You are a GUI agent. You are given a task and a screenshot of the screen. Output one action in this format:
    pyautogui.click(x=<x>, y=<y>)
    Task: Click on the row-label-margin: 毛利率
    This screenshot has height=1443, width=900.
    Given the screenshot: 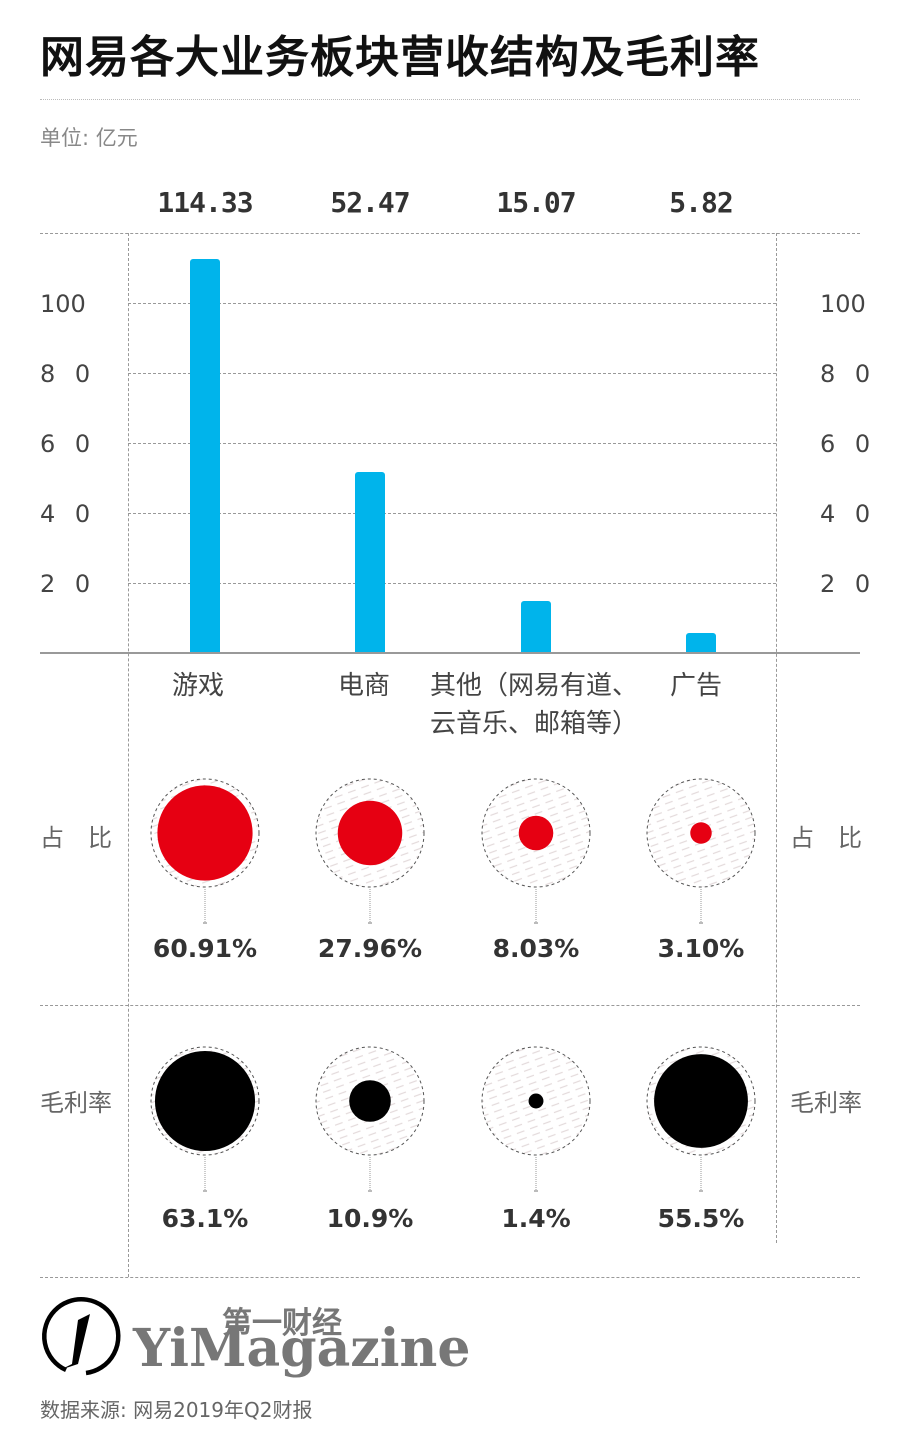 What is the action you would take?
    pyautogui.click(x=76, y=1103)
    